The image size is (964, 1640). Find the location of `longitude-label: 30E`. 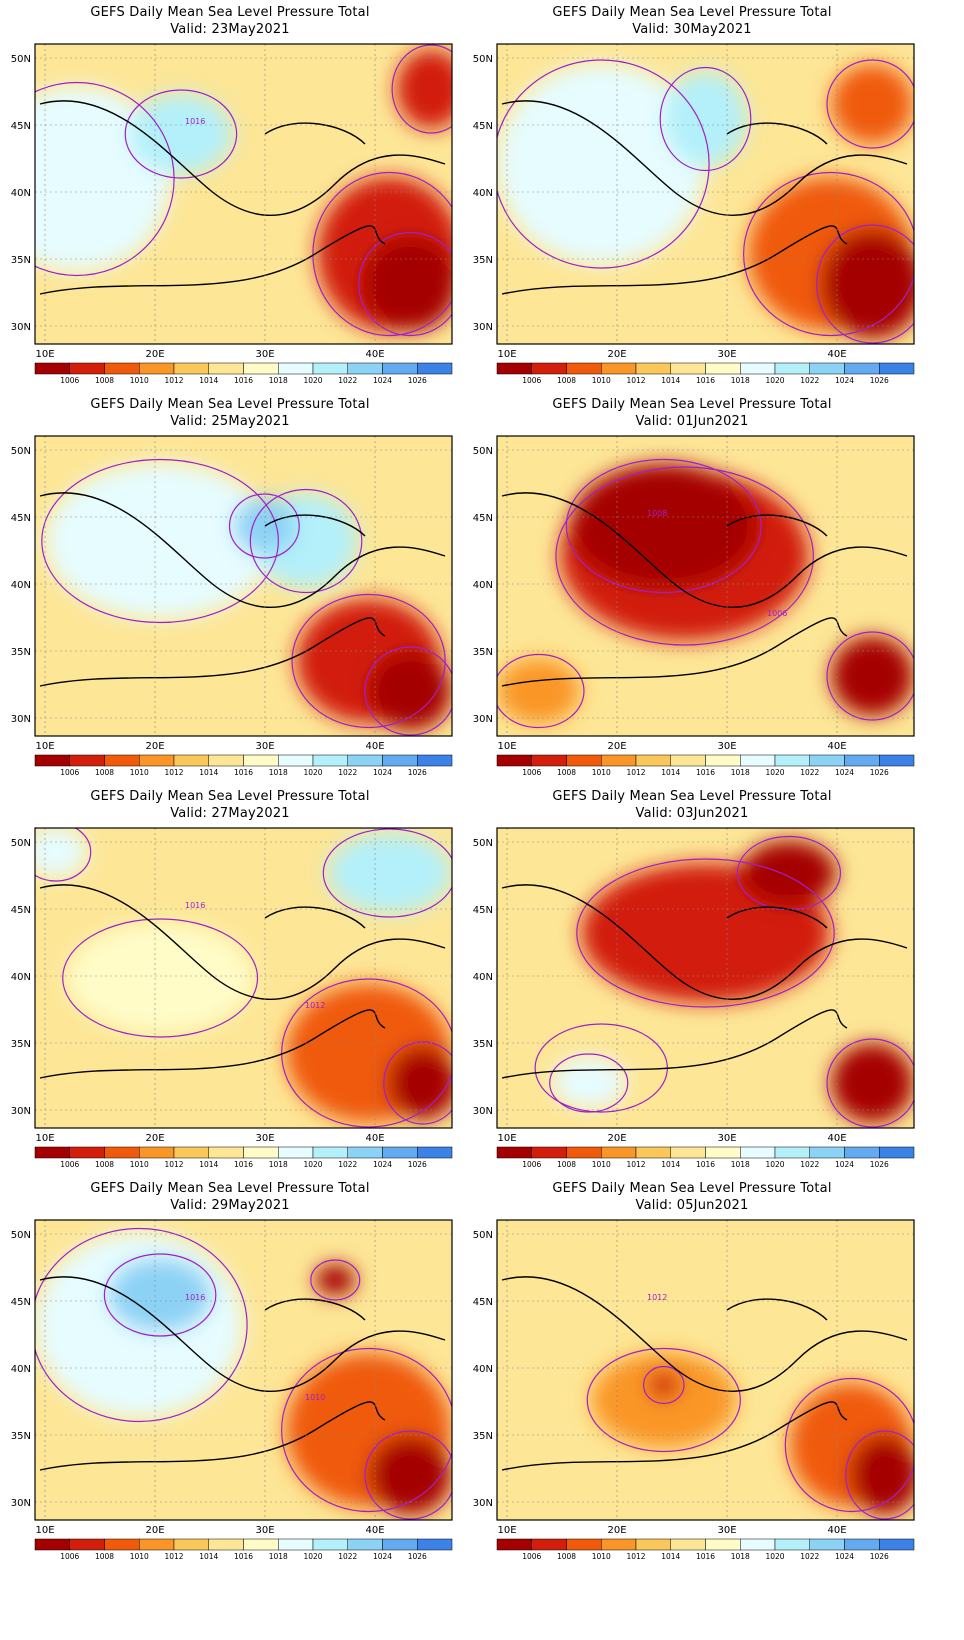

longitude-label: 30E is located at coordinates (726, 746).